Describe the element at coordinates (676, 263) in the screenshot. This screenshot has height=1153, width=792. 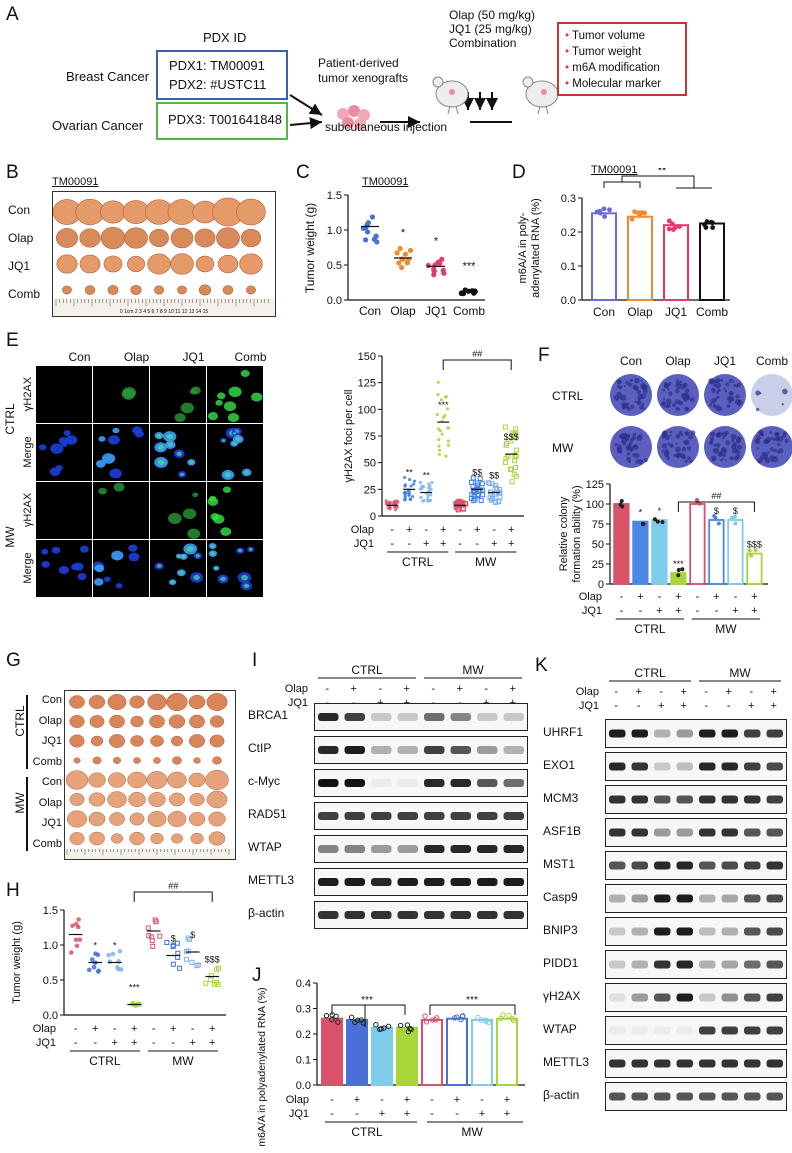
I see `panel-d-bar` at that location.